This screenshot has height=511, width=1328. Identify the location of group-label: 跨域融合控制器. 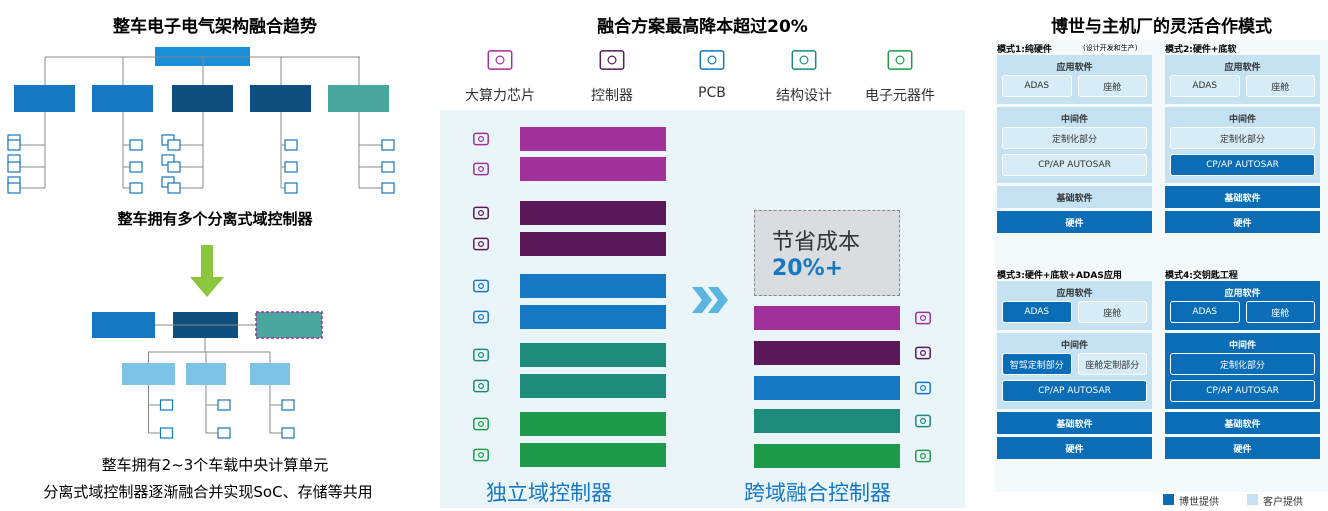
(817, 493).